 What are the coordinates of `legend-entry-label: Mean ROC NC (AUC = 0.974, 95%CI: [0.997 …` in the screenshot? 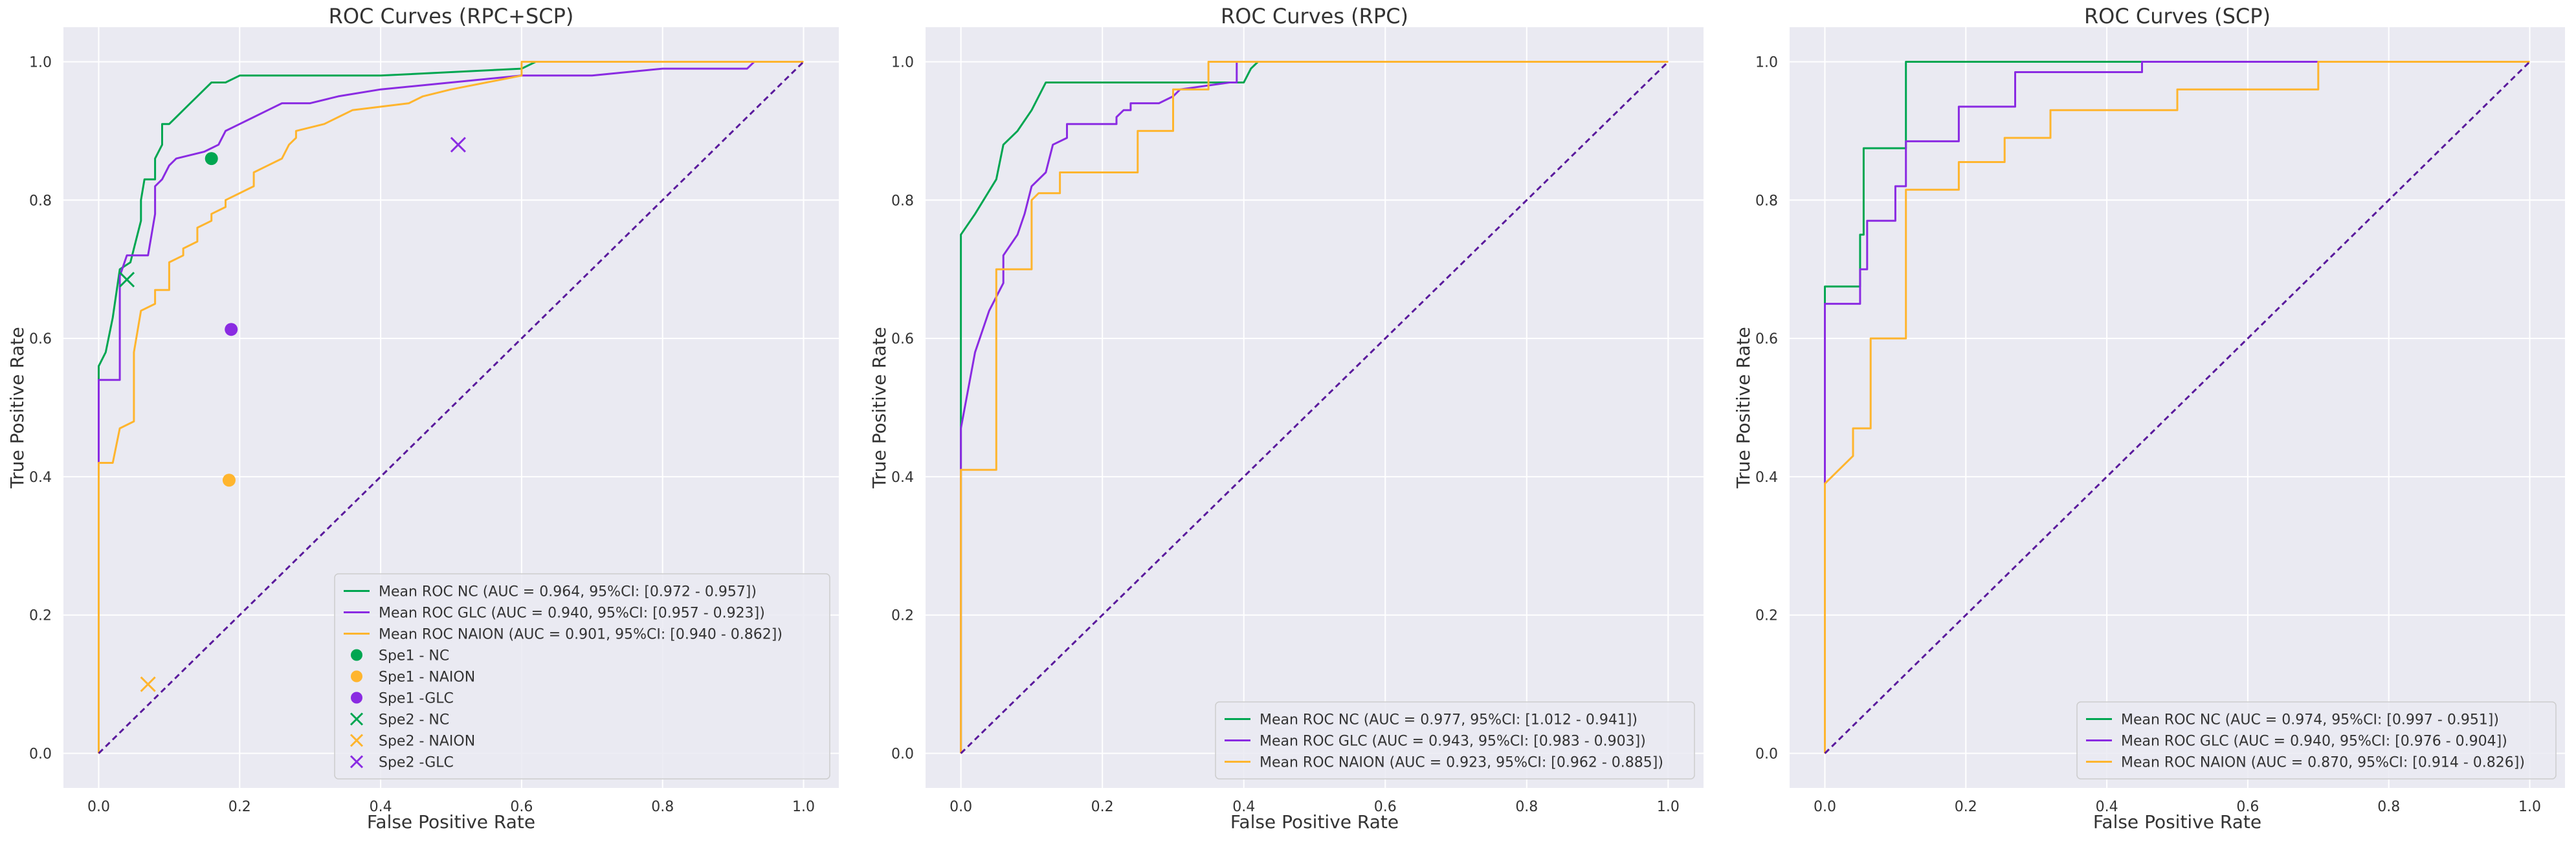 It's located at (2310, 720).